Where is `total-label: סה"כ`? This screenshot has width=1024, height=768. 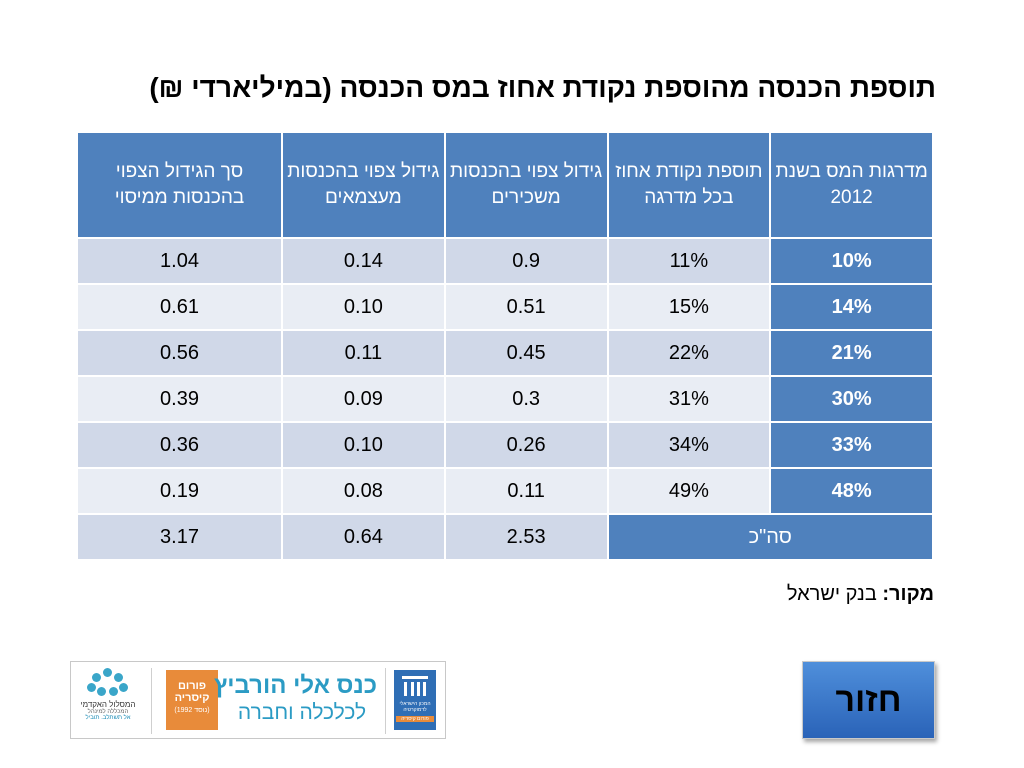 total-label: סה"כ is located at coordinates (770, 537).